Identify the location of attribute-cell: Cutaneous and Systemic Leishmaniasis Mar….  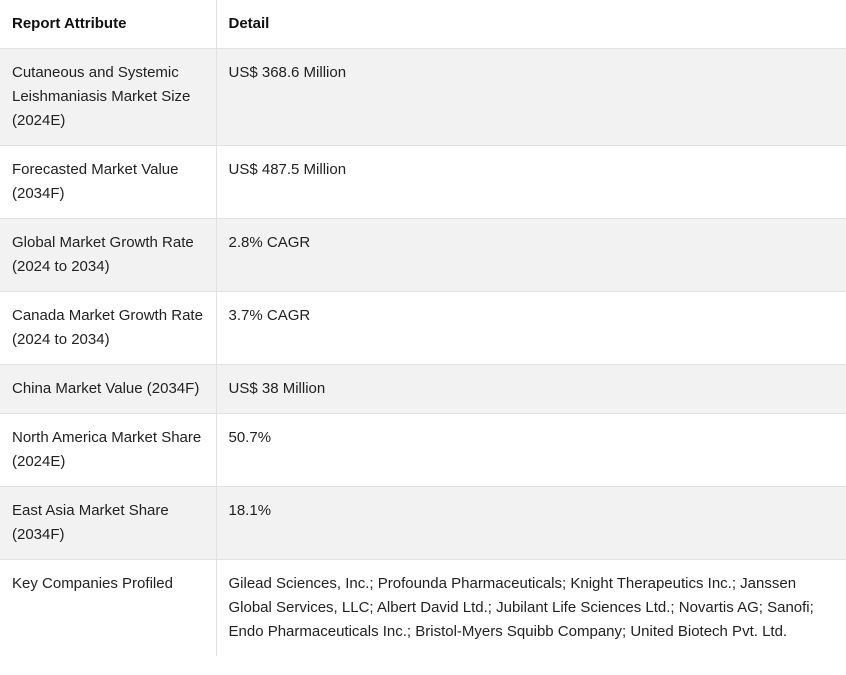
(108, 97).